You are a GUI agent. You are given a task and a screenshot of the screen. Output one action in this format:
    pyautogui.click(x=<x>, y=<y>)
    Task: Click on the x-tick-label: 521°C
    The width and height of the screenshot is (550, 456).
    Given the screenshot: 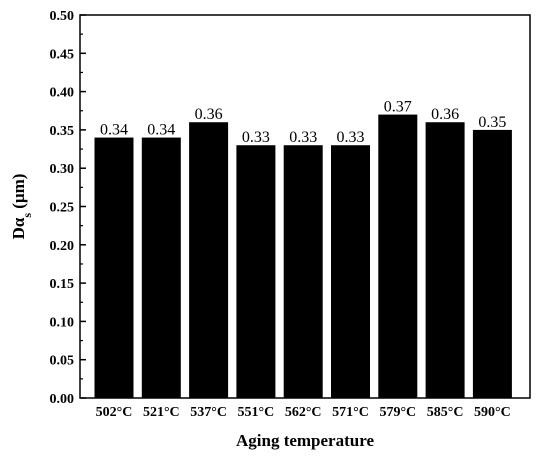 What is the action you would take?
    pyautogui.click(x=161, y=412)
    